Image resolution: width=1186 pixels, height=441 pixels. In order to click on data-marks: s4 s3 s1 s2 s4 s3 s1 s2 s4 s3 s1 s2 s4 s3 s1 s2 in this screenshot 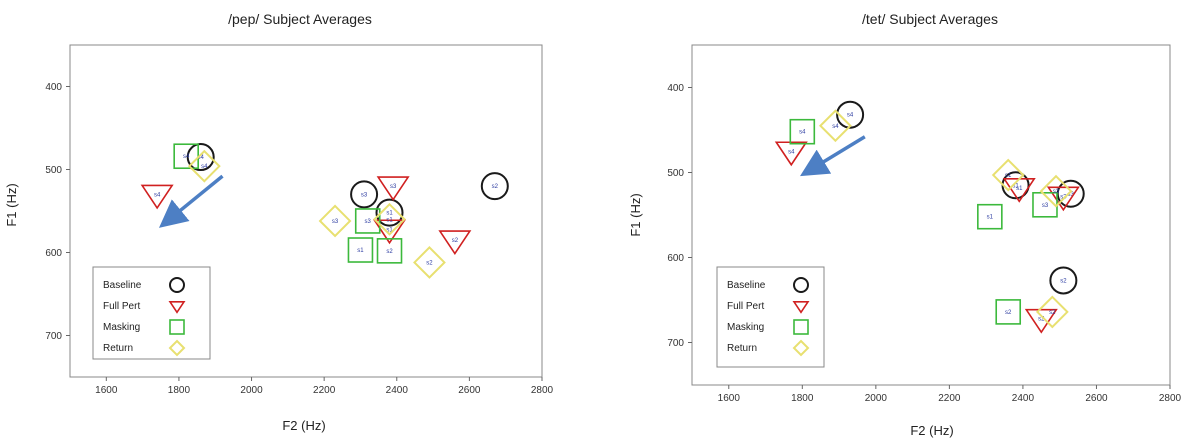, I will do `click(324, 211)`.